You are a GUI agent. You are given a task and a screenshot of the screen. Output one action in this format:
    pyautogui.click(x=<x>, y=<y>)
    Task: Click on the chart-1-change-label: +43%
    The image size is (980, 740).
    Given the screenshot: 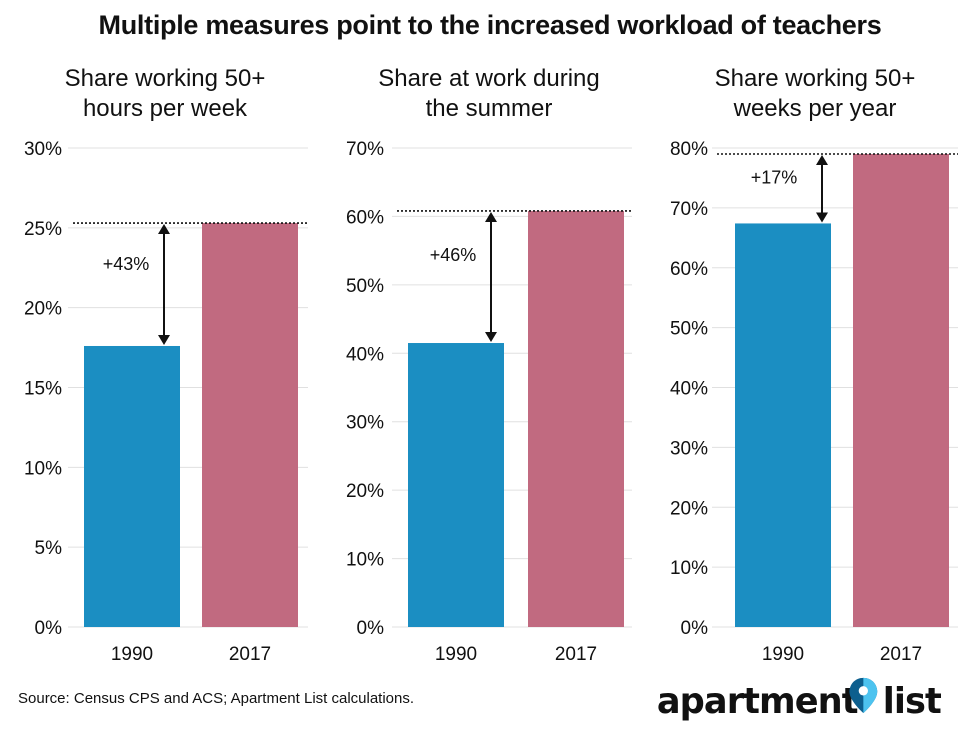 What is the action you would take?
    pyautogui.click(x=126, y=264)
    